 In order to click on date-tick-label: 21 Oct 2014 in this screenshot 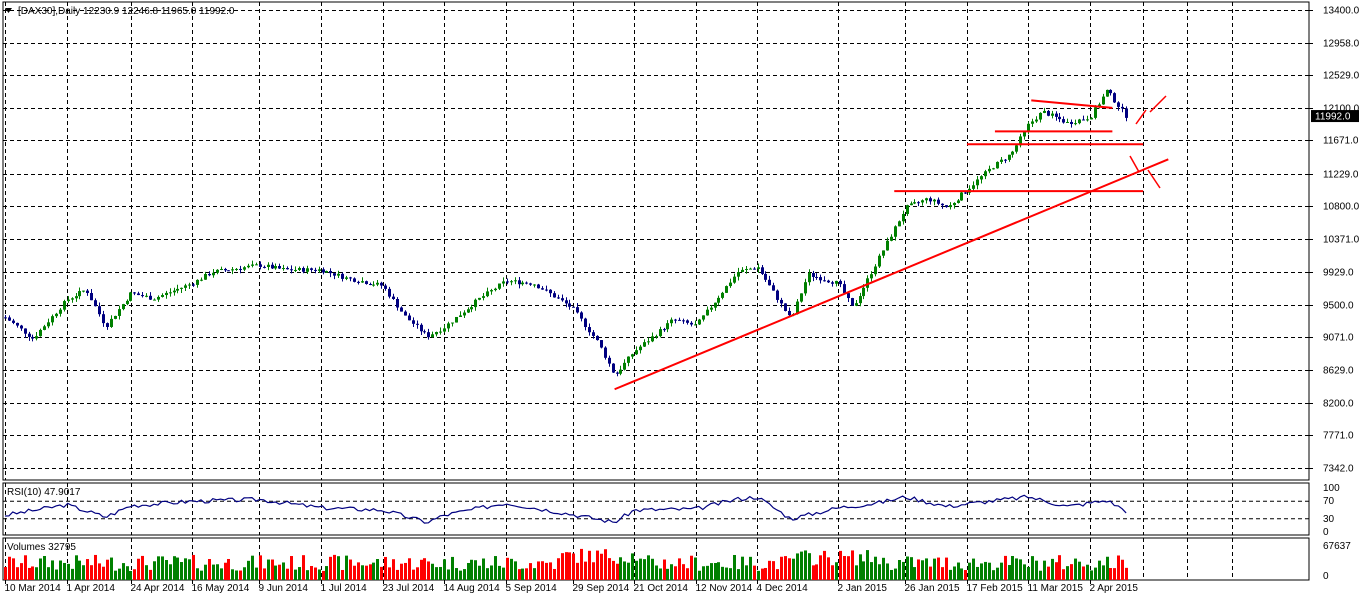, I will do `click(661, 588)`.